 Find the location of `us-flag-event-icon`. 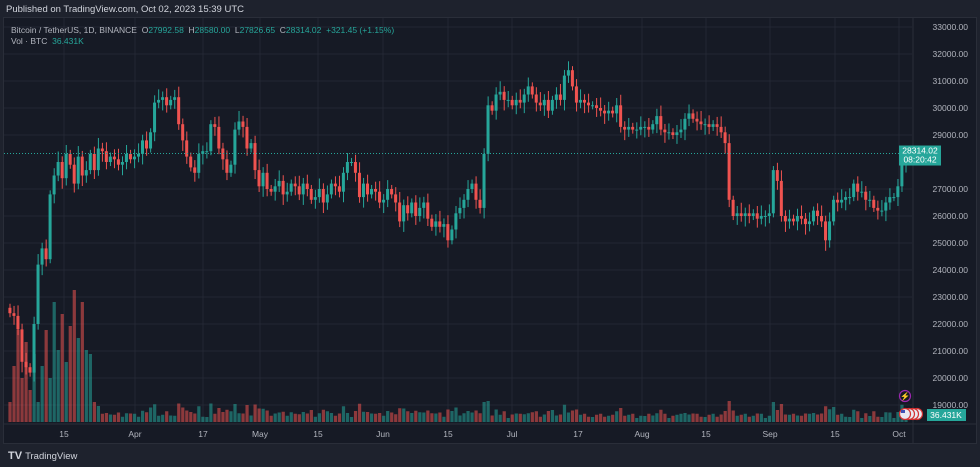

us-flag-event-icon is located at coordinates (905, 414).